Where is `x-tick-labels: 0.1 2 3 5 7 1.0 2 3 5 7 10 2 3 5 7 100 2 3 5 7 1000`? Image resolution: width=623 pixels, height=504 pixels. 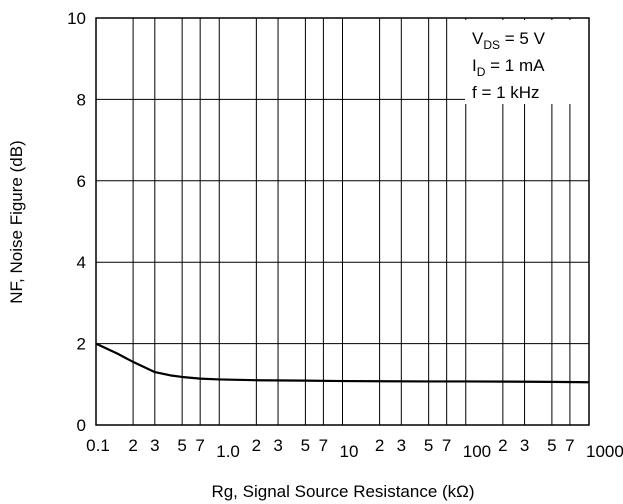
x-tick-labels: 0.1 2 3 5 7 1.0 2 3 5 7 10 2 3 5 7 100 2 3 5 7 1000 is located at coordinates (354, 448).